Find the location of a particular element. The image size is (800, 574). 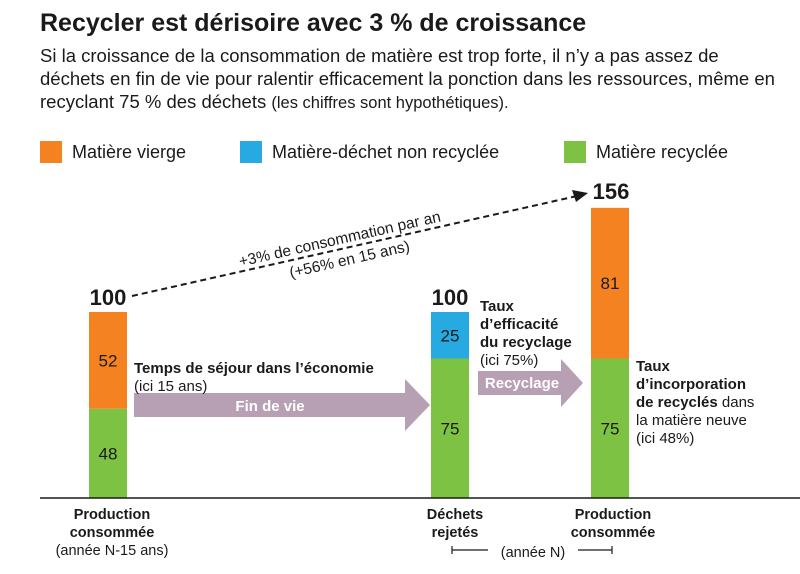

end-of-life-arrow is located at coordinates (282, 405).